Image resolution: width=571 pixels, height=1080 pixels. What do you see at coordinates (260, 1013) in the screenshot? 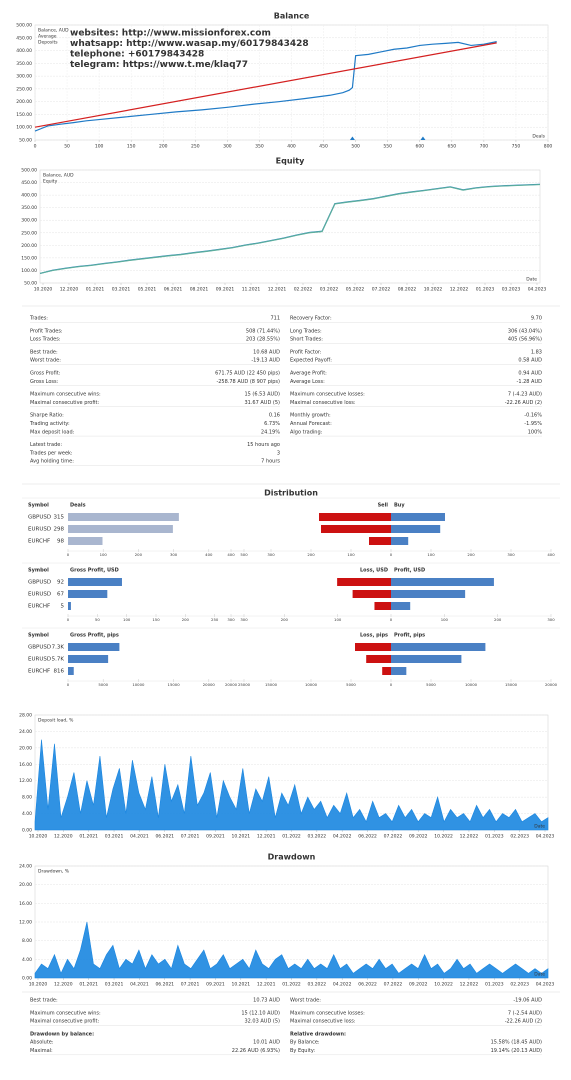
I see `stat-value: 15 (12.10 AUD)` at bounding box center [260, 1013].